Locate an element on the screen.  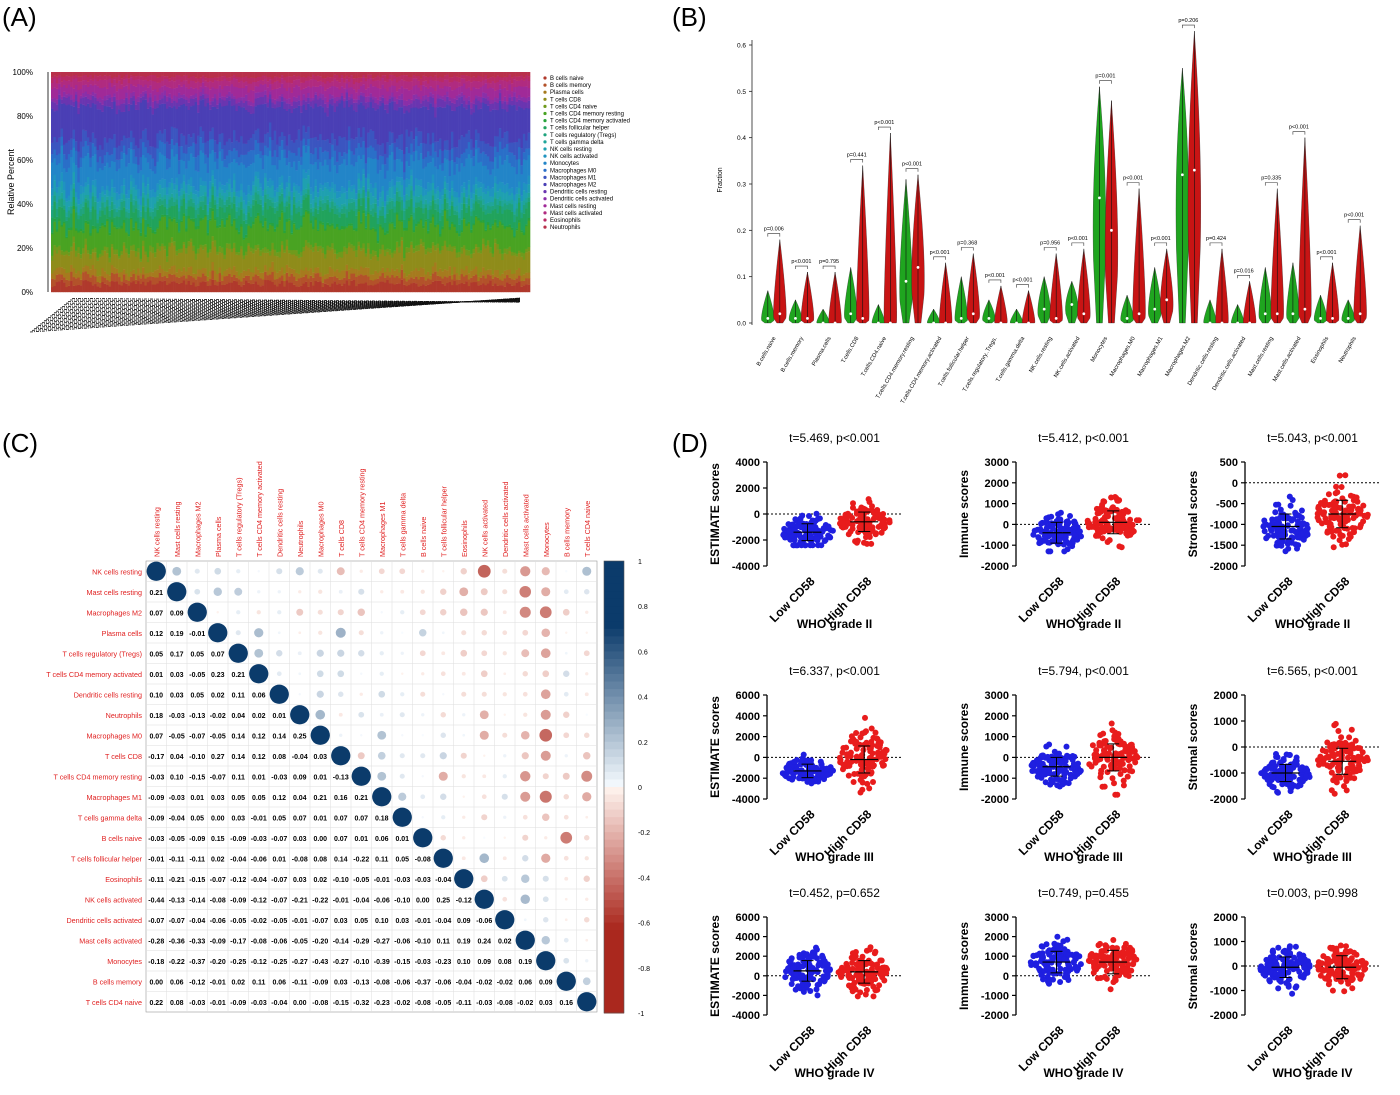
legend-label: B cells naive is located at coordinates (567, 79).